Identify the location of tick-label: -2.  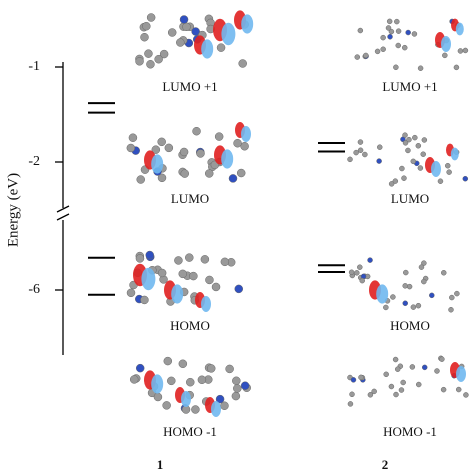
(34, 161).